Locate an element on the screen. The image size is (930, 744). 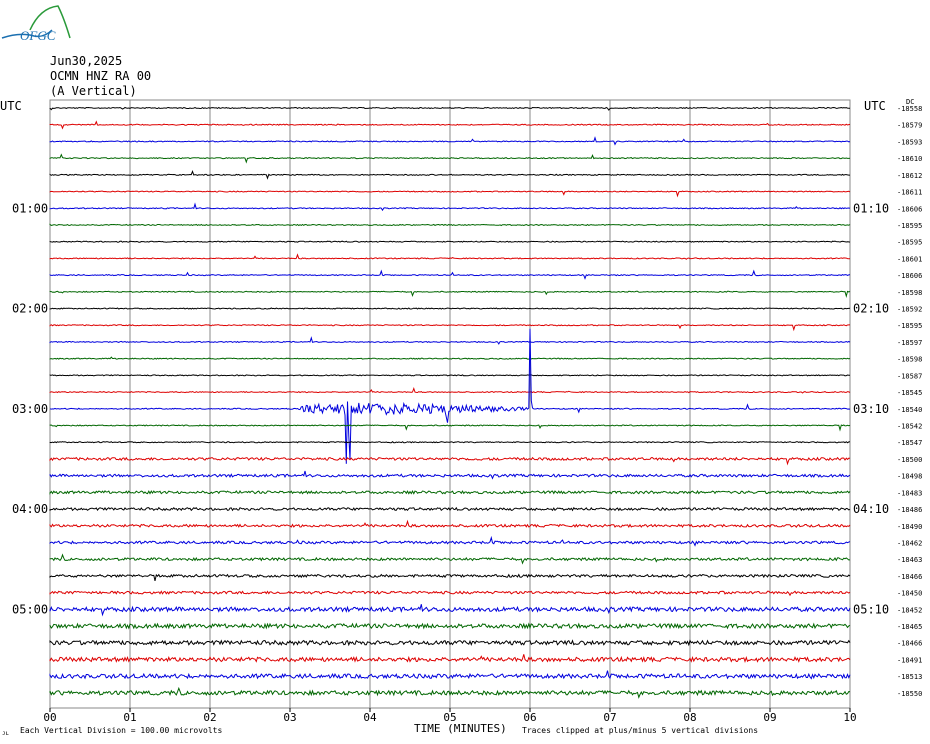
left-time-label: 04:00 is located at coordinates (30, 509).